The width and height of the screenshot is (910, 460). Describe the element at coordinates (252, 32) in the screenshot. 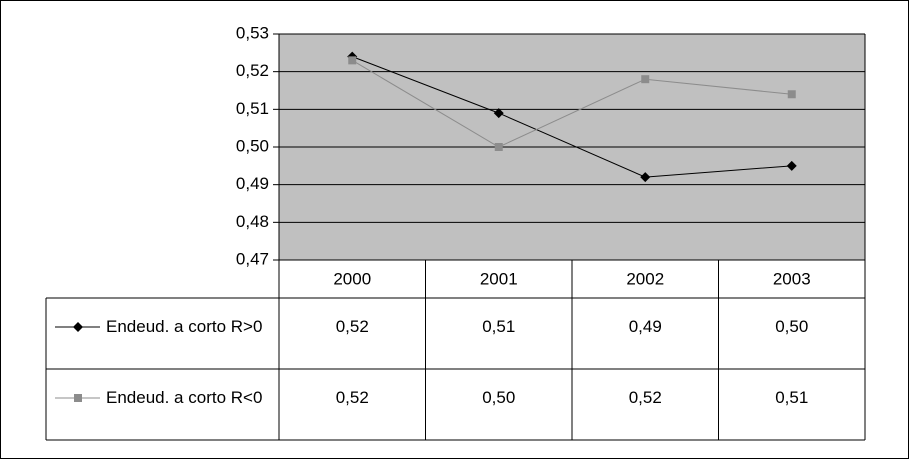

I see `y-tick-label: 0,53` at that location.